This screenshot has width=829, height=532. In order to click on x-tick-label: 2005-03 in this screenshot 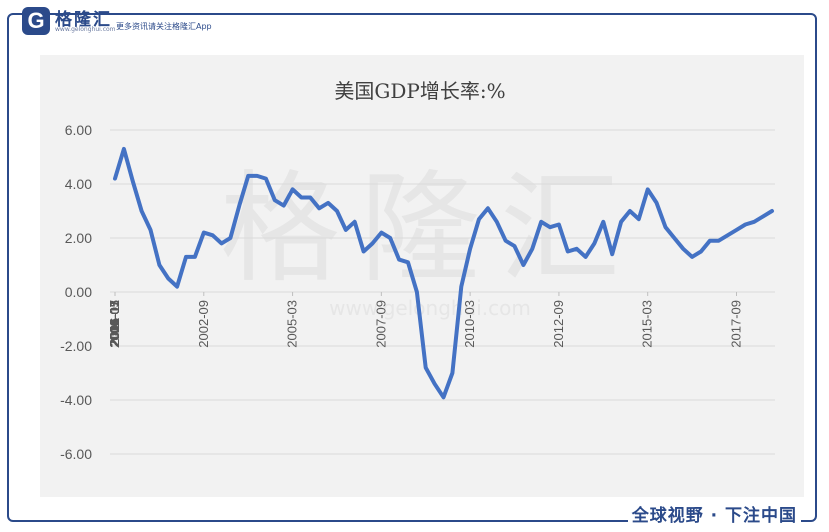, I will do `click(292, 324)`.